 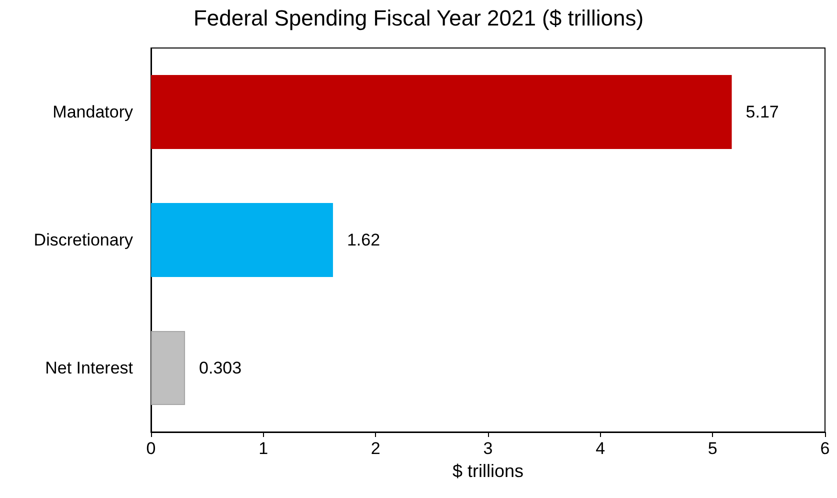 I want to click on x-axis-title: $ trillions, so click(x=488, y=470).